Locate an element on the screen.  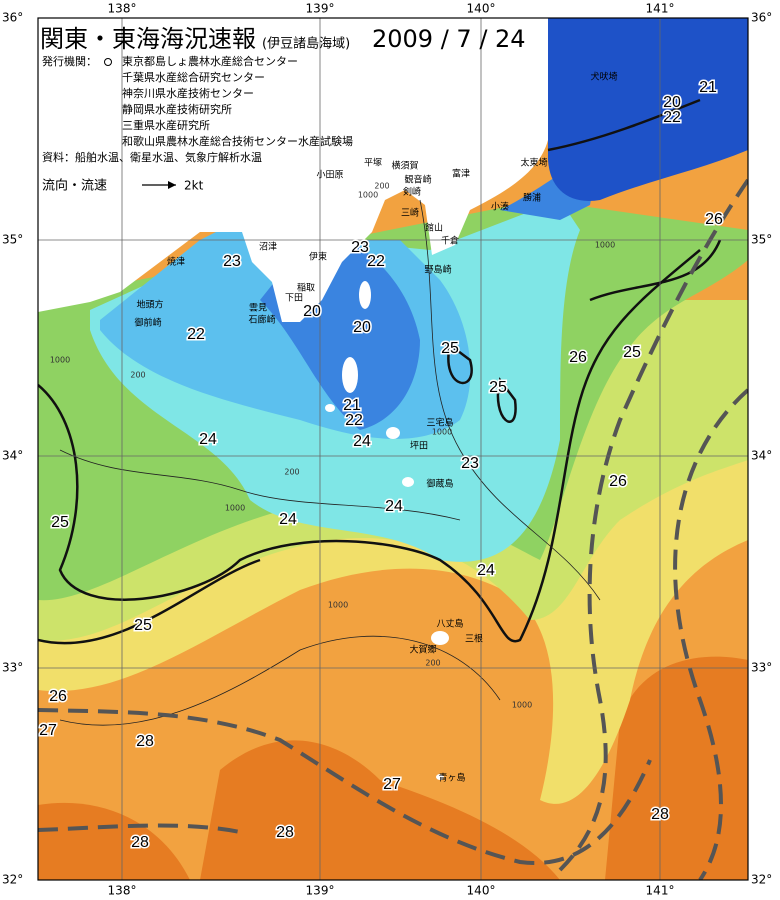
place-name: 平塚 is located at coordinates (373, 163).